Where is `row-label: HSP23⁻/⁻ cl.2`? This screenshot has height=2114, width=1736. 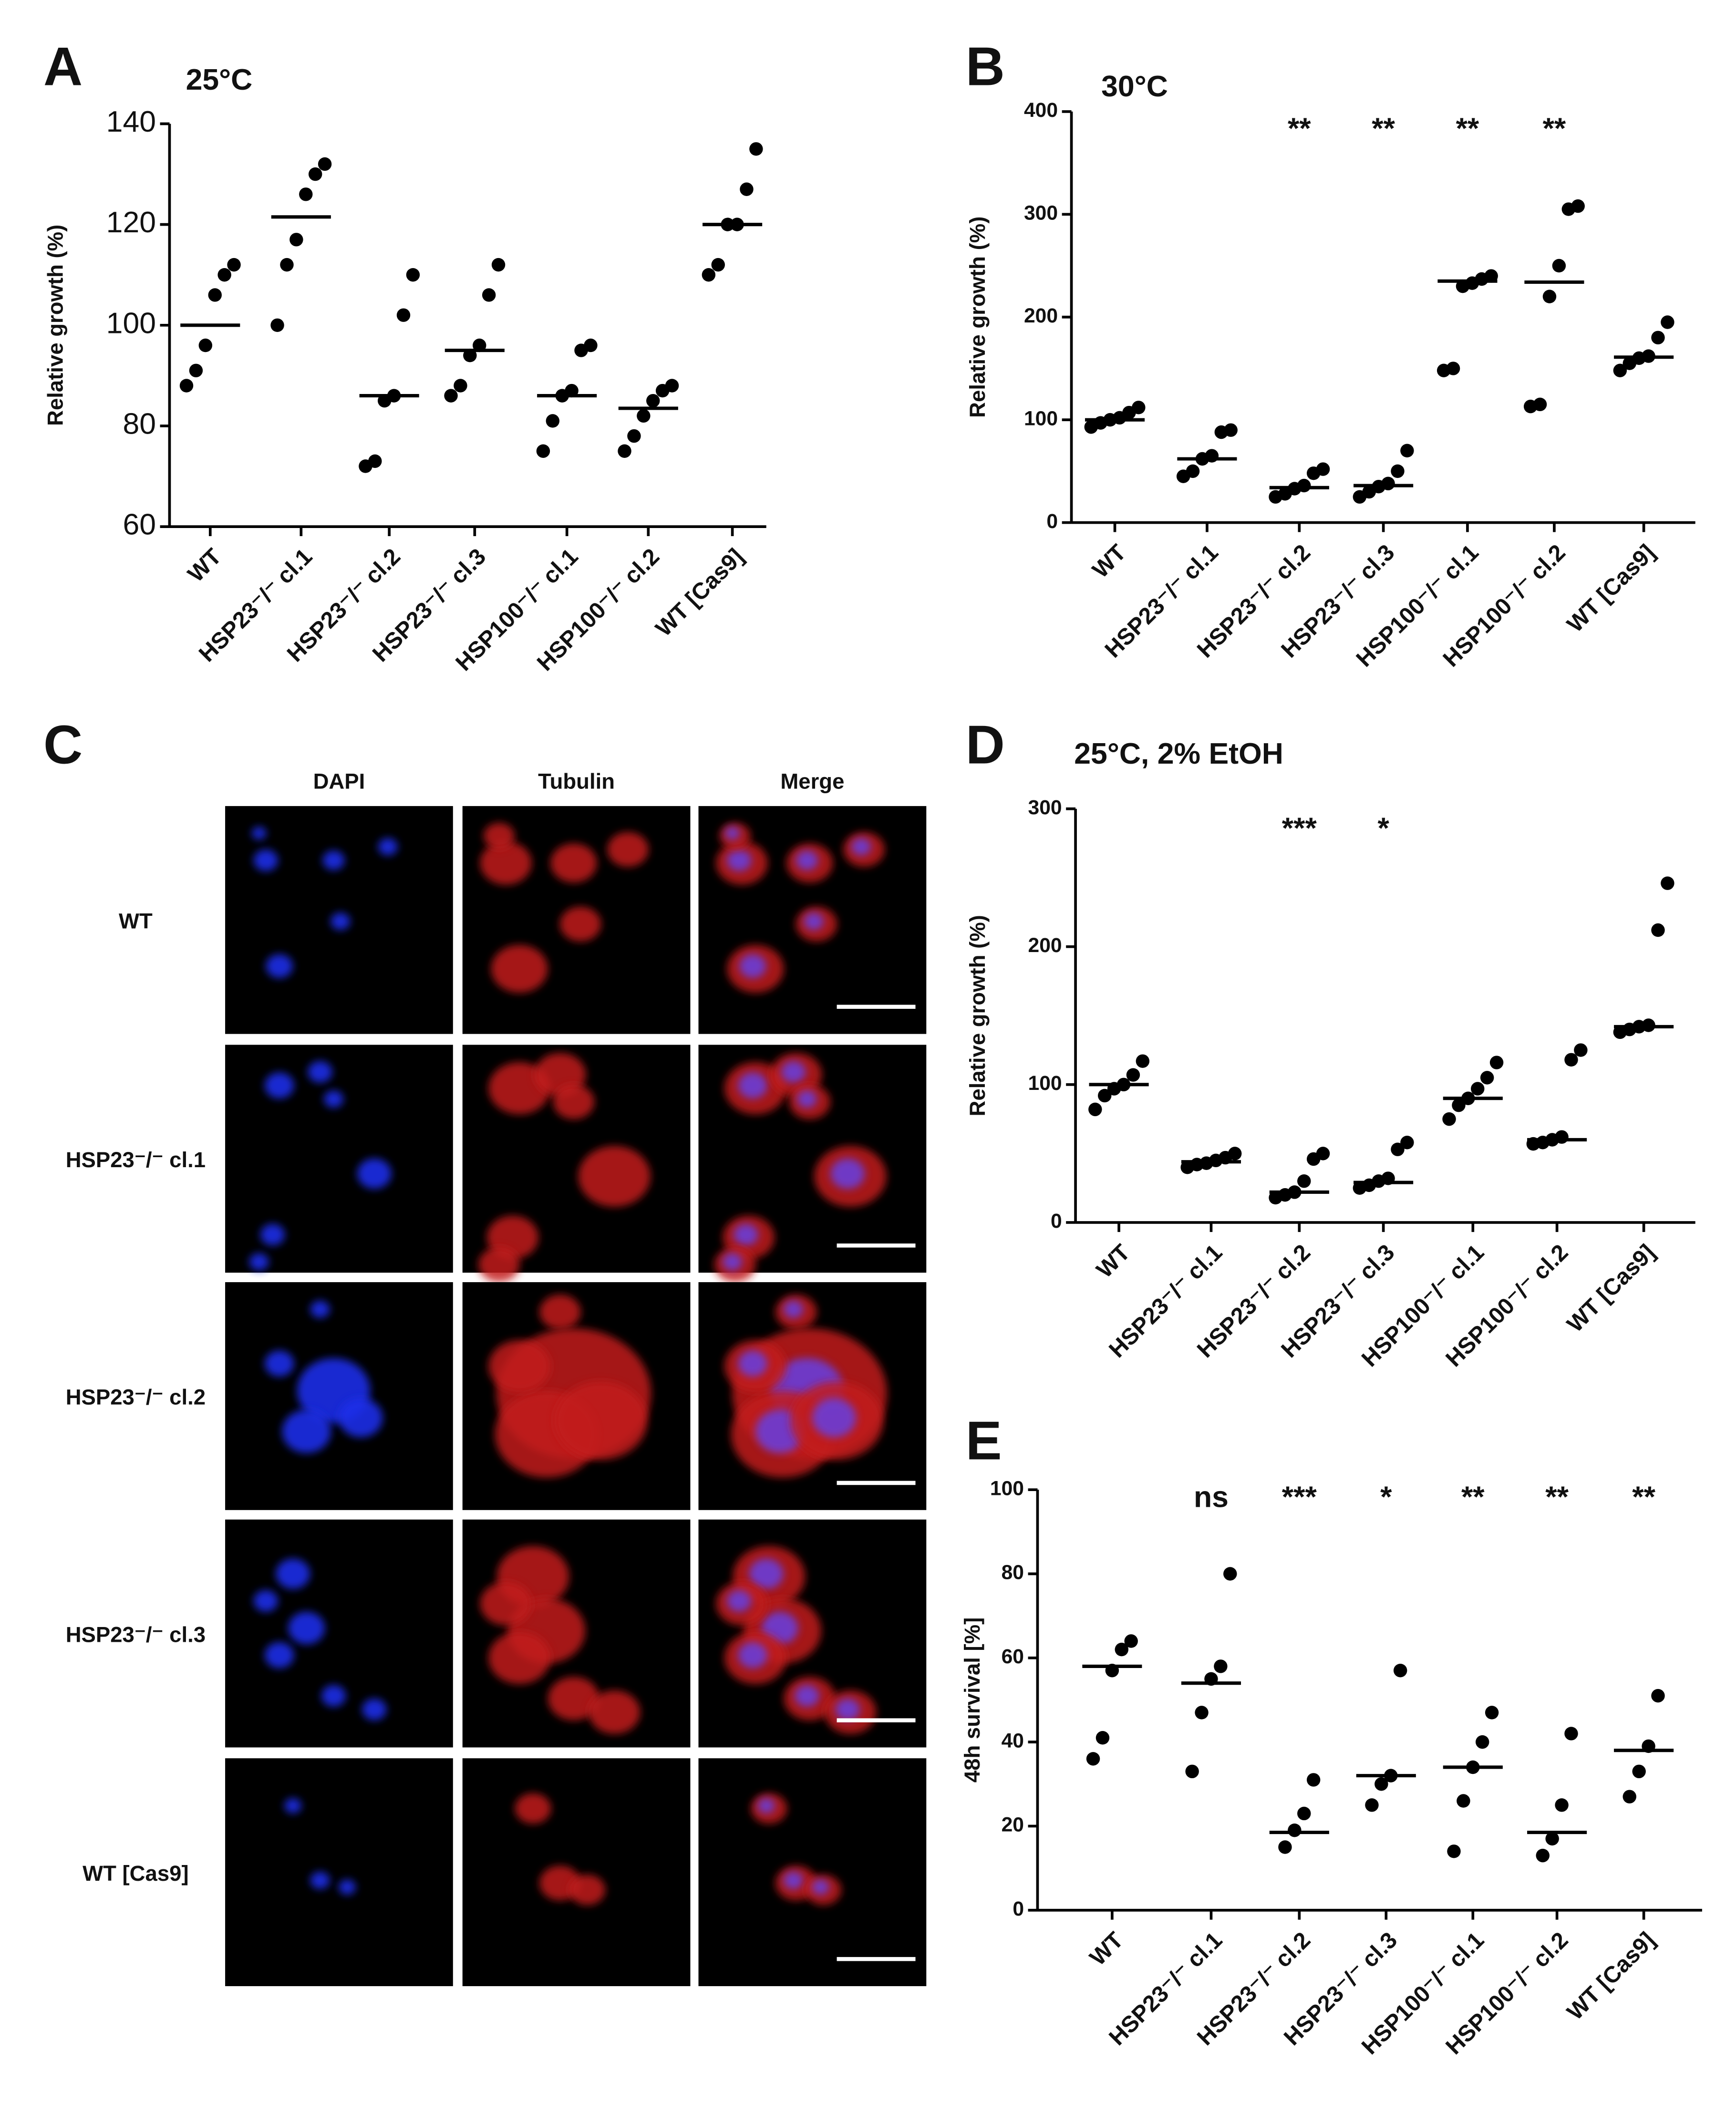
row-label: HSP23⁻/⁻ cl.2 is located at coordinates (136, 1397).